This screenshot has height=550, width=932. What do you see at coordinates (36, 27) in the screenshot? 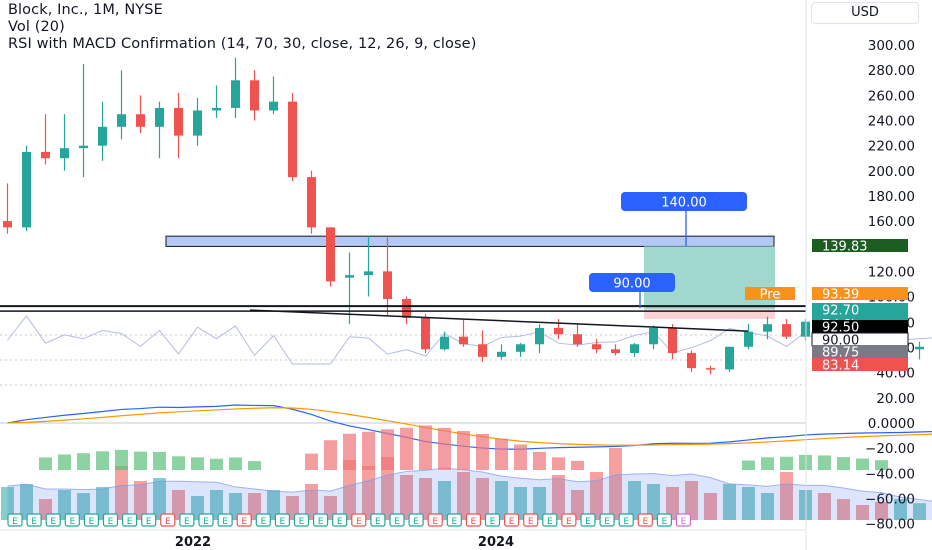
I see `legend-volume: Vol (20)` at bounding box center [36, 27].